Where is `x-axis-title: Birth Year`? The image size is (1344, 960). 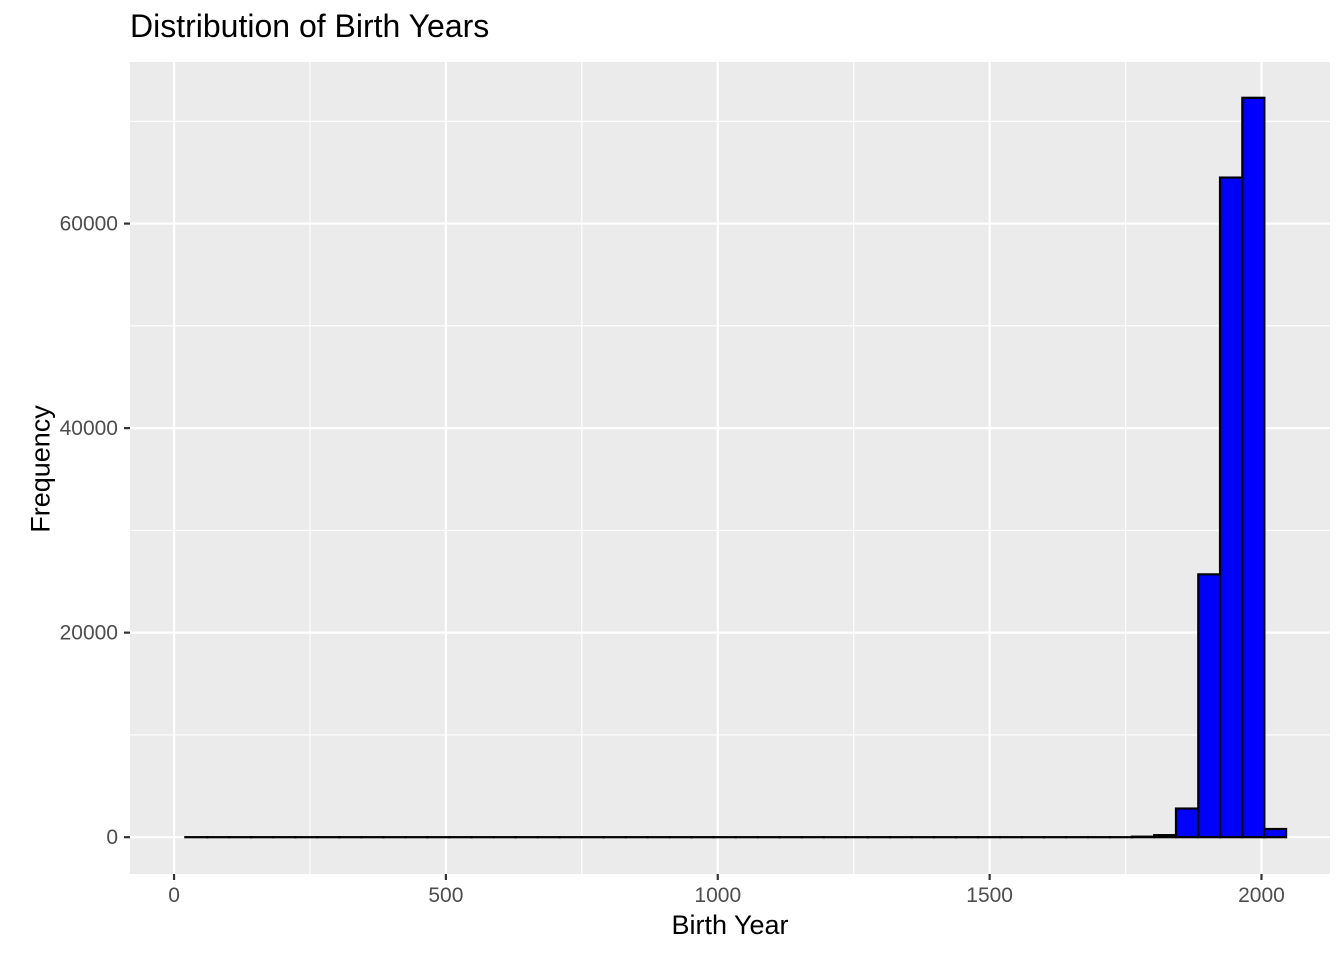
x-axis-title: Birth Year is located at coordinates (730, 925).